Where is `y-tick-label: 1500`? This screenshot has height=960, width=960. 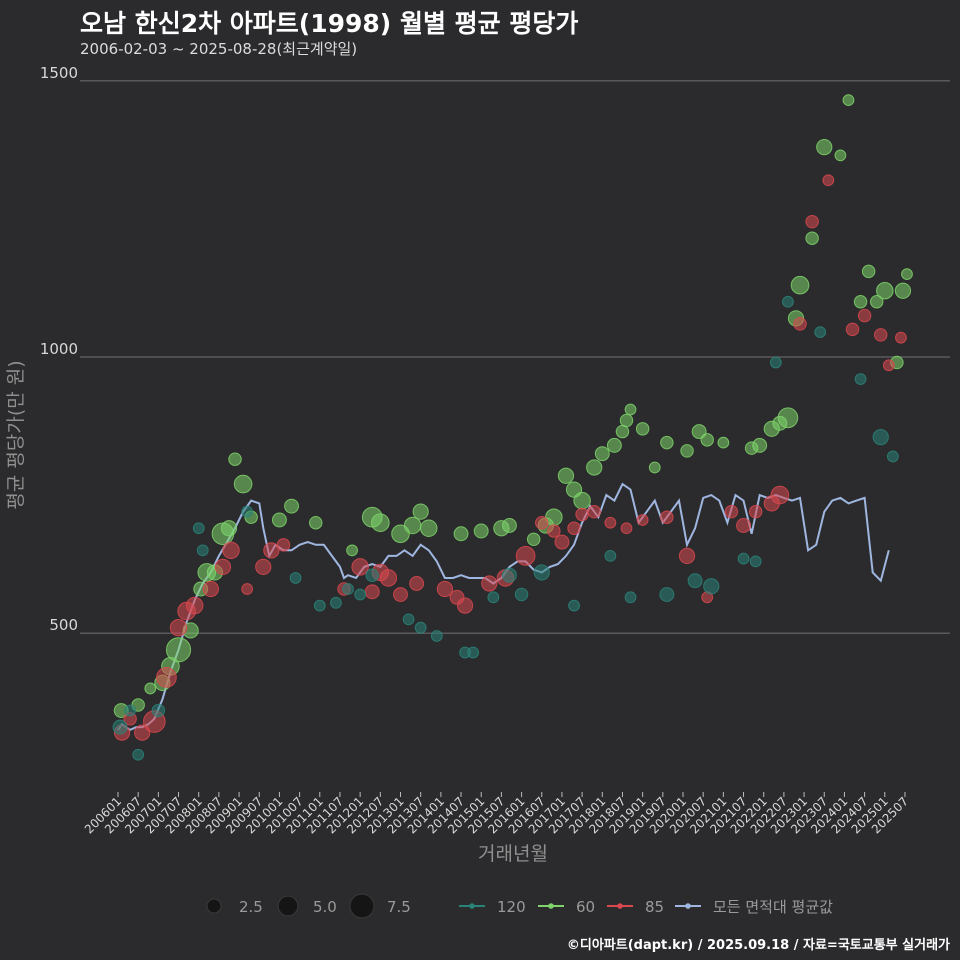 y-tick-label: 1500 is located at coordinates (59, 73).